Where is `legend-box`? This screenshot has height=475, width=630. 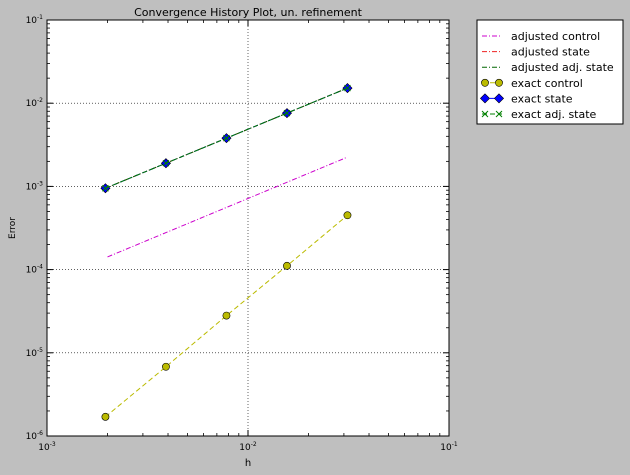 legend-box is located at coordinates (550, 72).